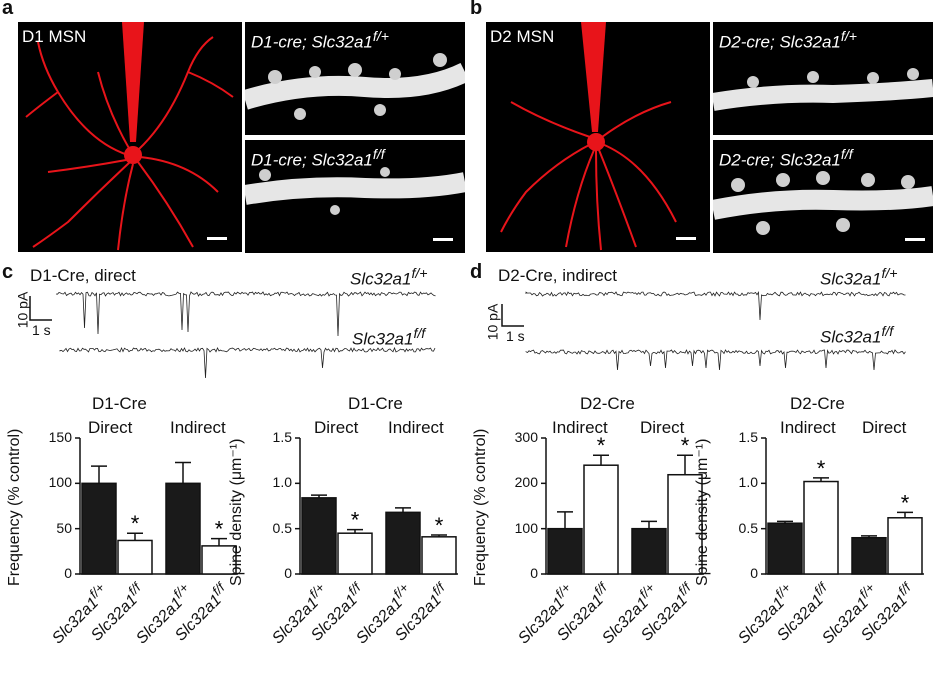 This screenshot has height=674, width=946. I want to click on current-traces-d, so click(703, 331).